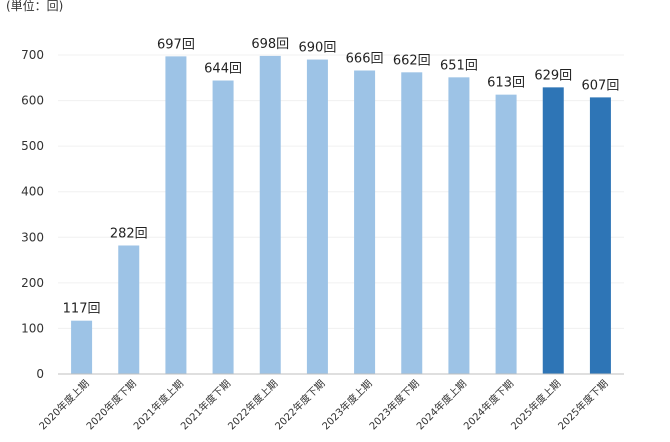  Describe the element at coordinates (205, 404) in the screenshot. I see `x-tick-label: 2021年度下期` at that location.